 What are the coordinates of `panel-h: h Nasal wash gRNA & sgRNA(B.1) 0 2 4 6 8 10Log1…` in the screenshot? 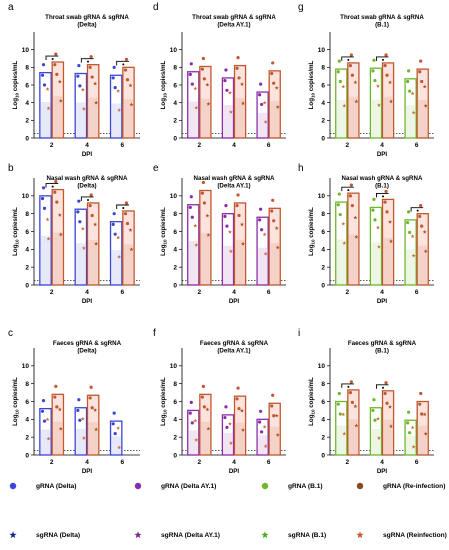 It's located at (366, 234).